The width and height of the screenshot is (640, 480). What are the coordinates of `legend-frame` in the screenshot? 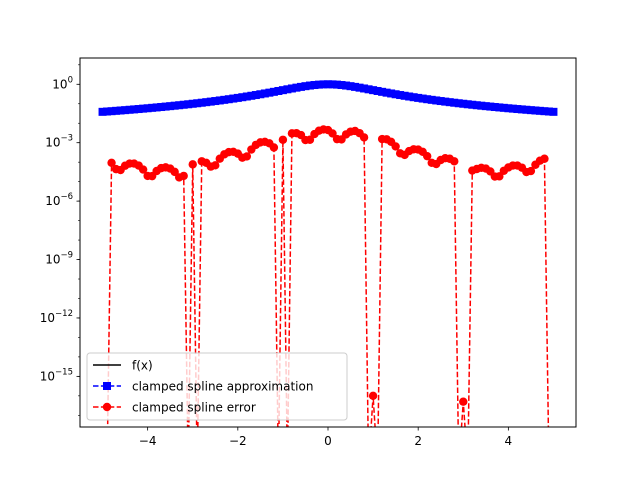 It's located at (217, 386).